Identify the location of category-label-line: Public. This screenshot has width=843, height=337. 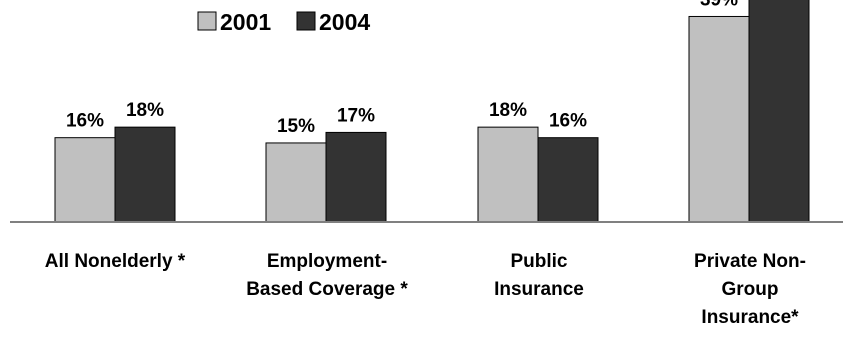
(539, 261).